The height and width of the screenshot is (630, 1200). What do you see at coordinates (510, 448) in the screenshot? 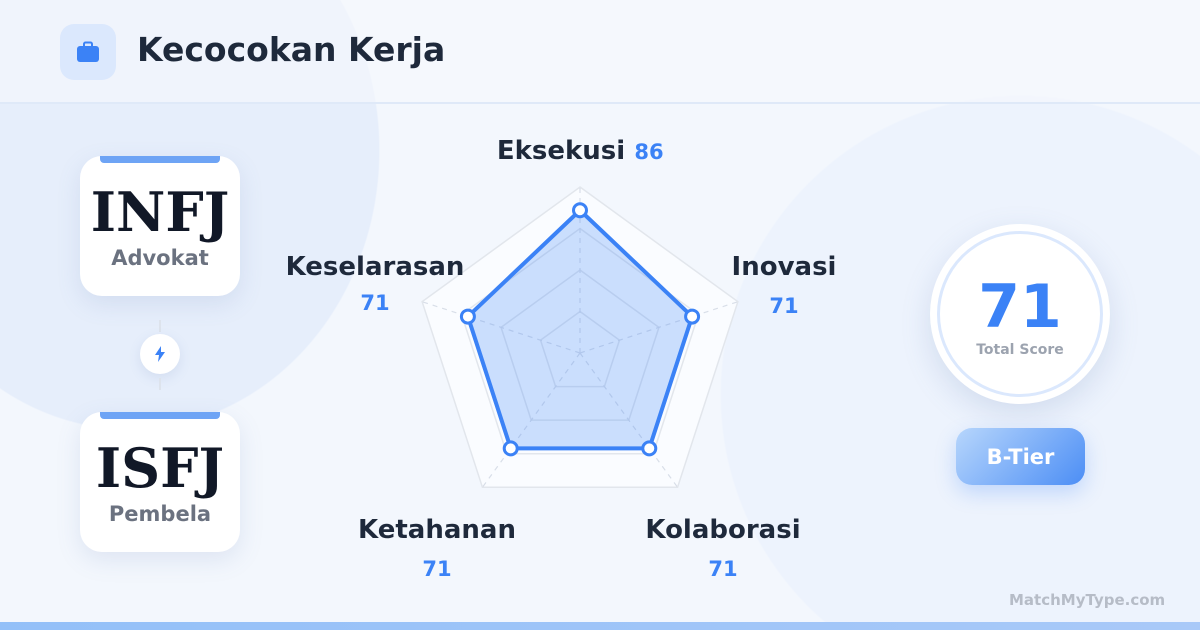
I see `data-point-ketahanan` at bounding box center [510, 448].